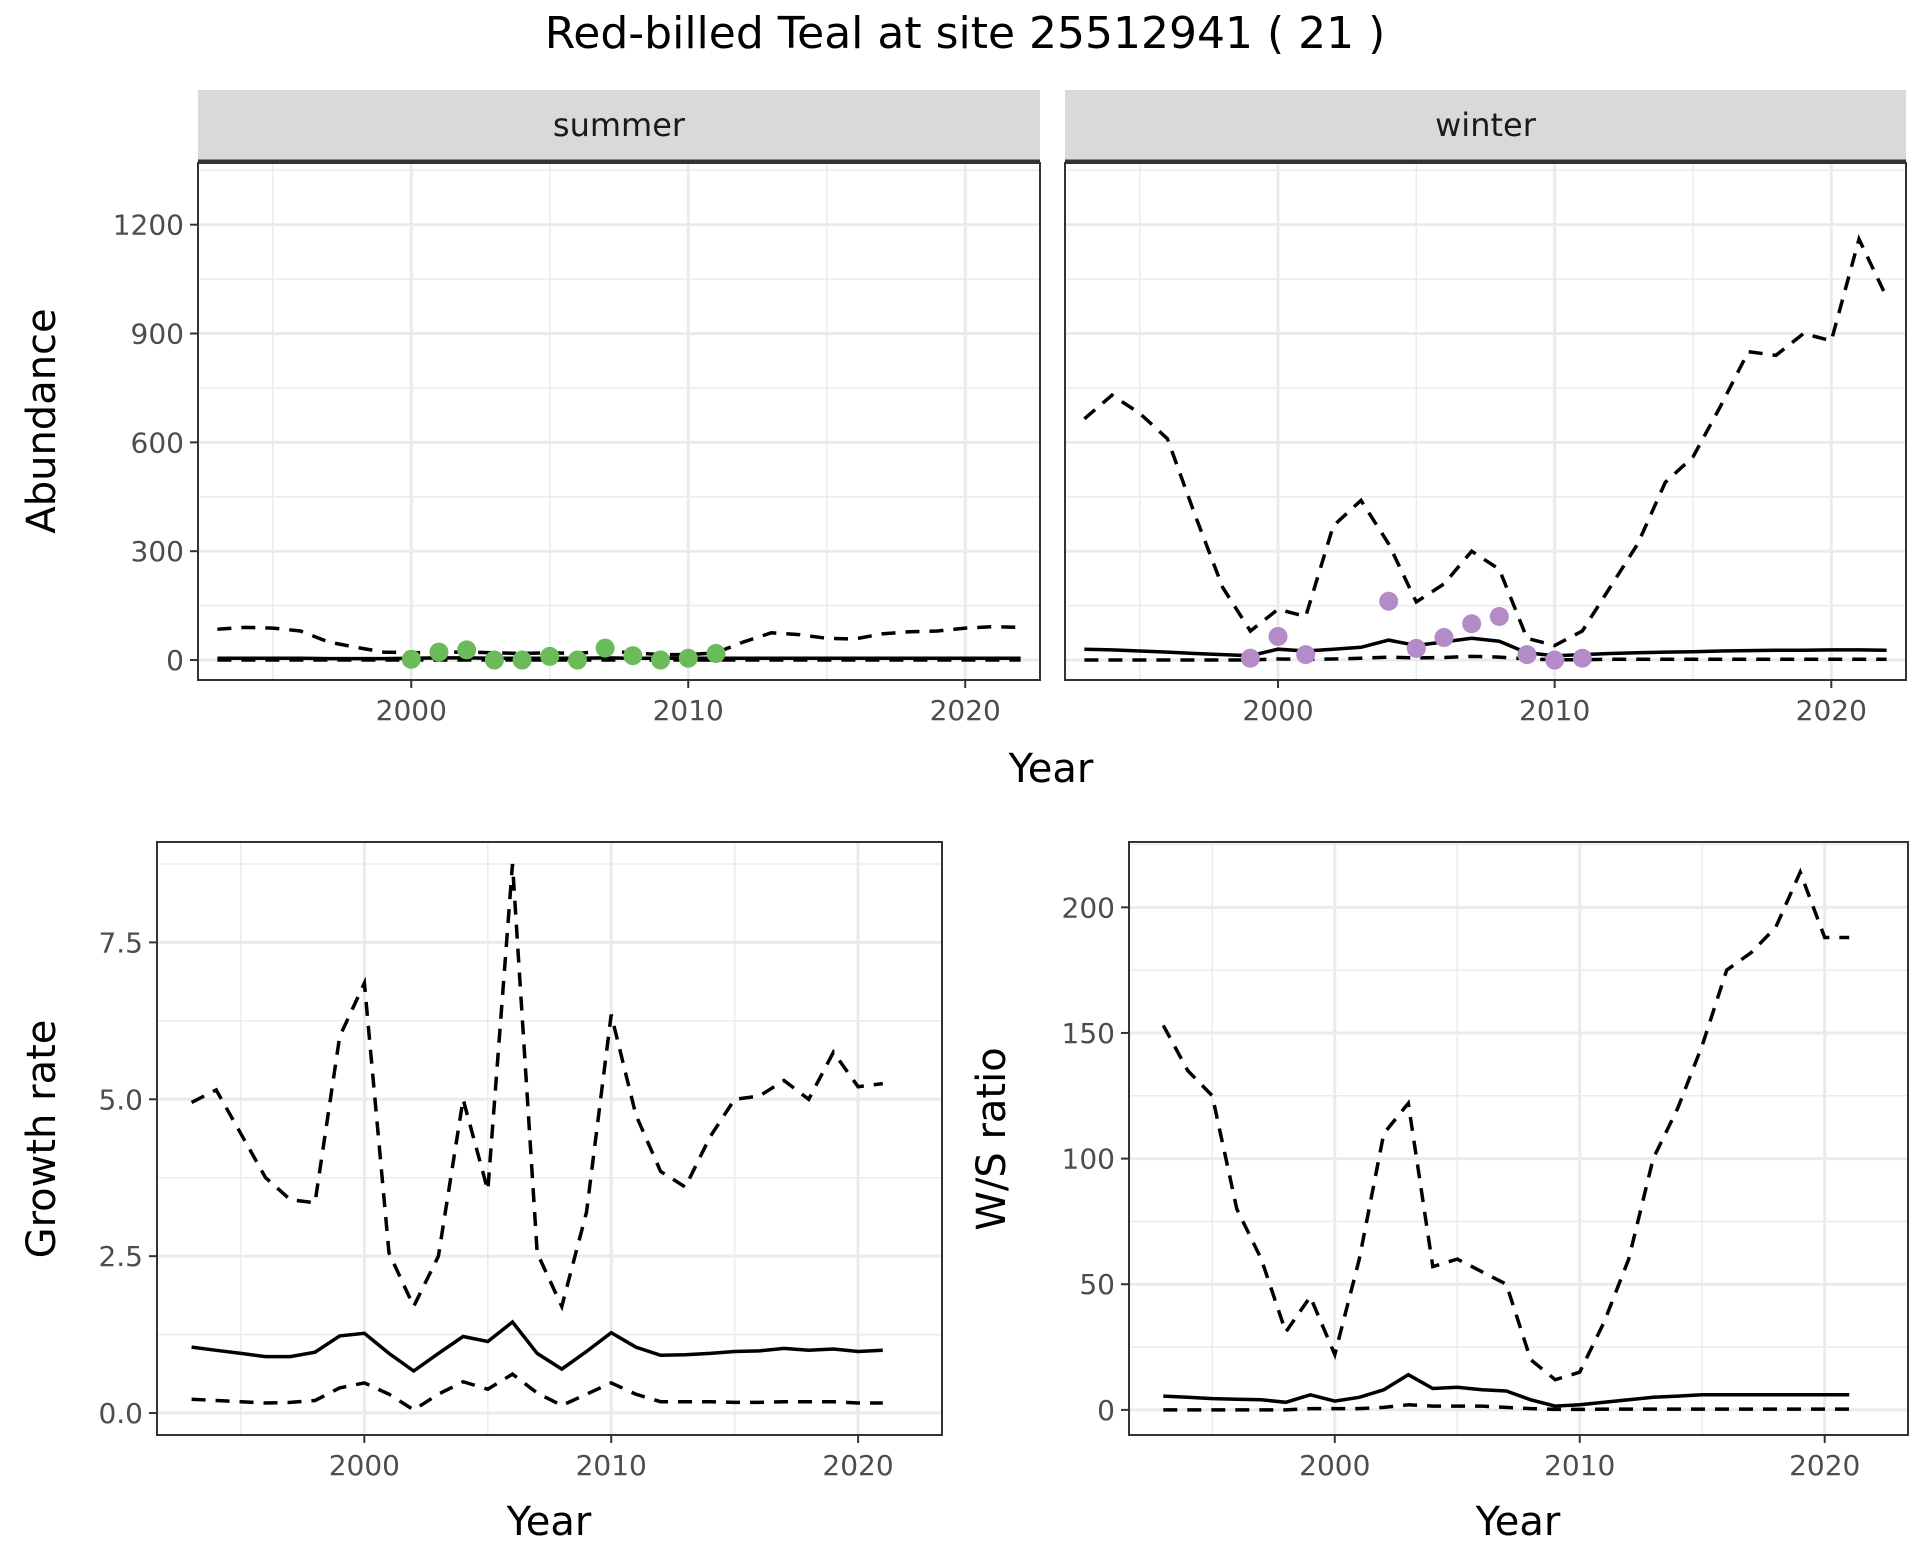 The width and height of the screenshot is (1920, 1564). I want to click on y-tick-label: 600, so click(157, 442).